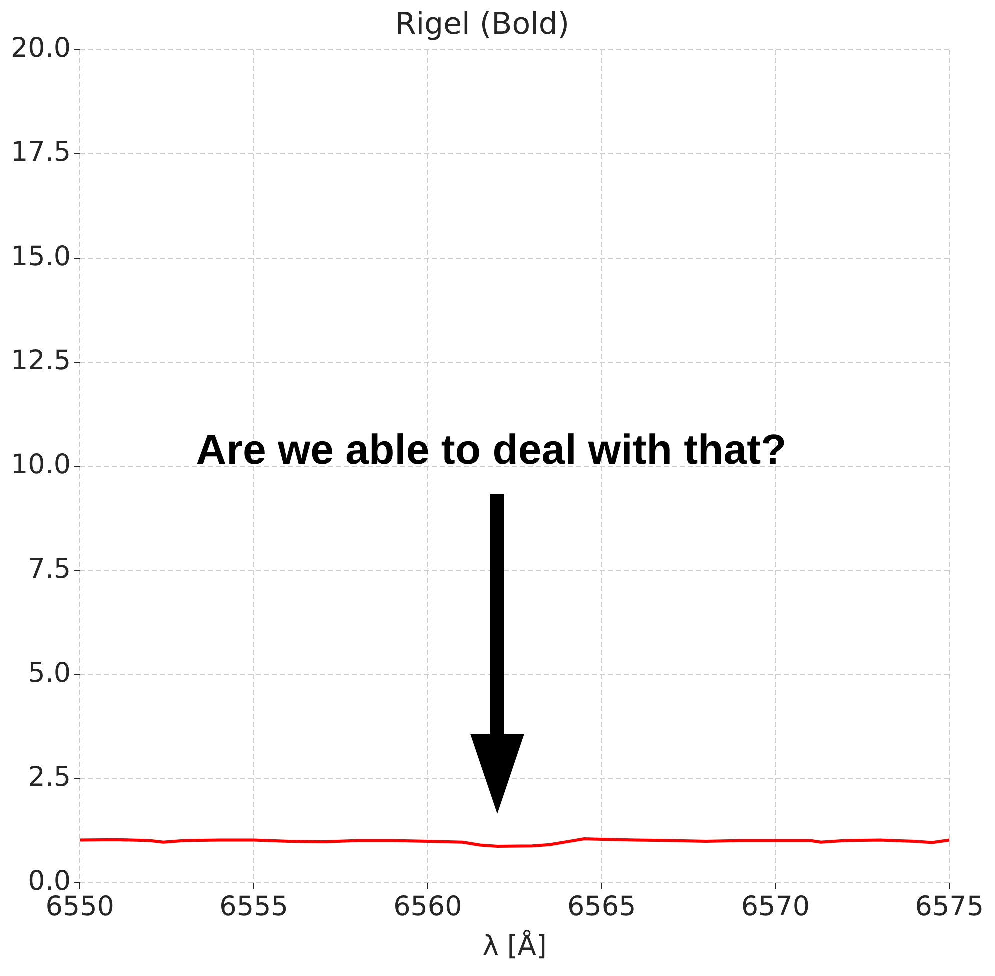  Describe the element at coordinates (254, 906) in the screenshot. I see `x-tick-label: 6555` at that location.